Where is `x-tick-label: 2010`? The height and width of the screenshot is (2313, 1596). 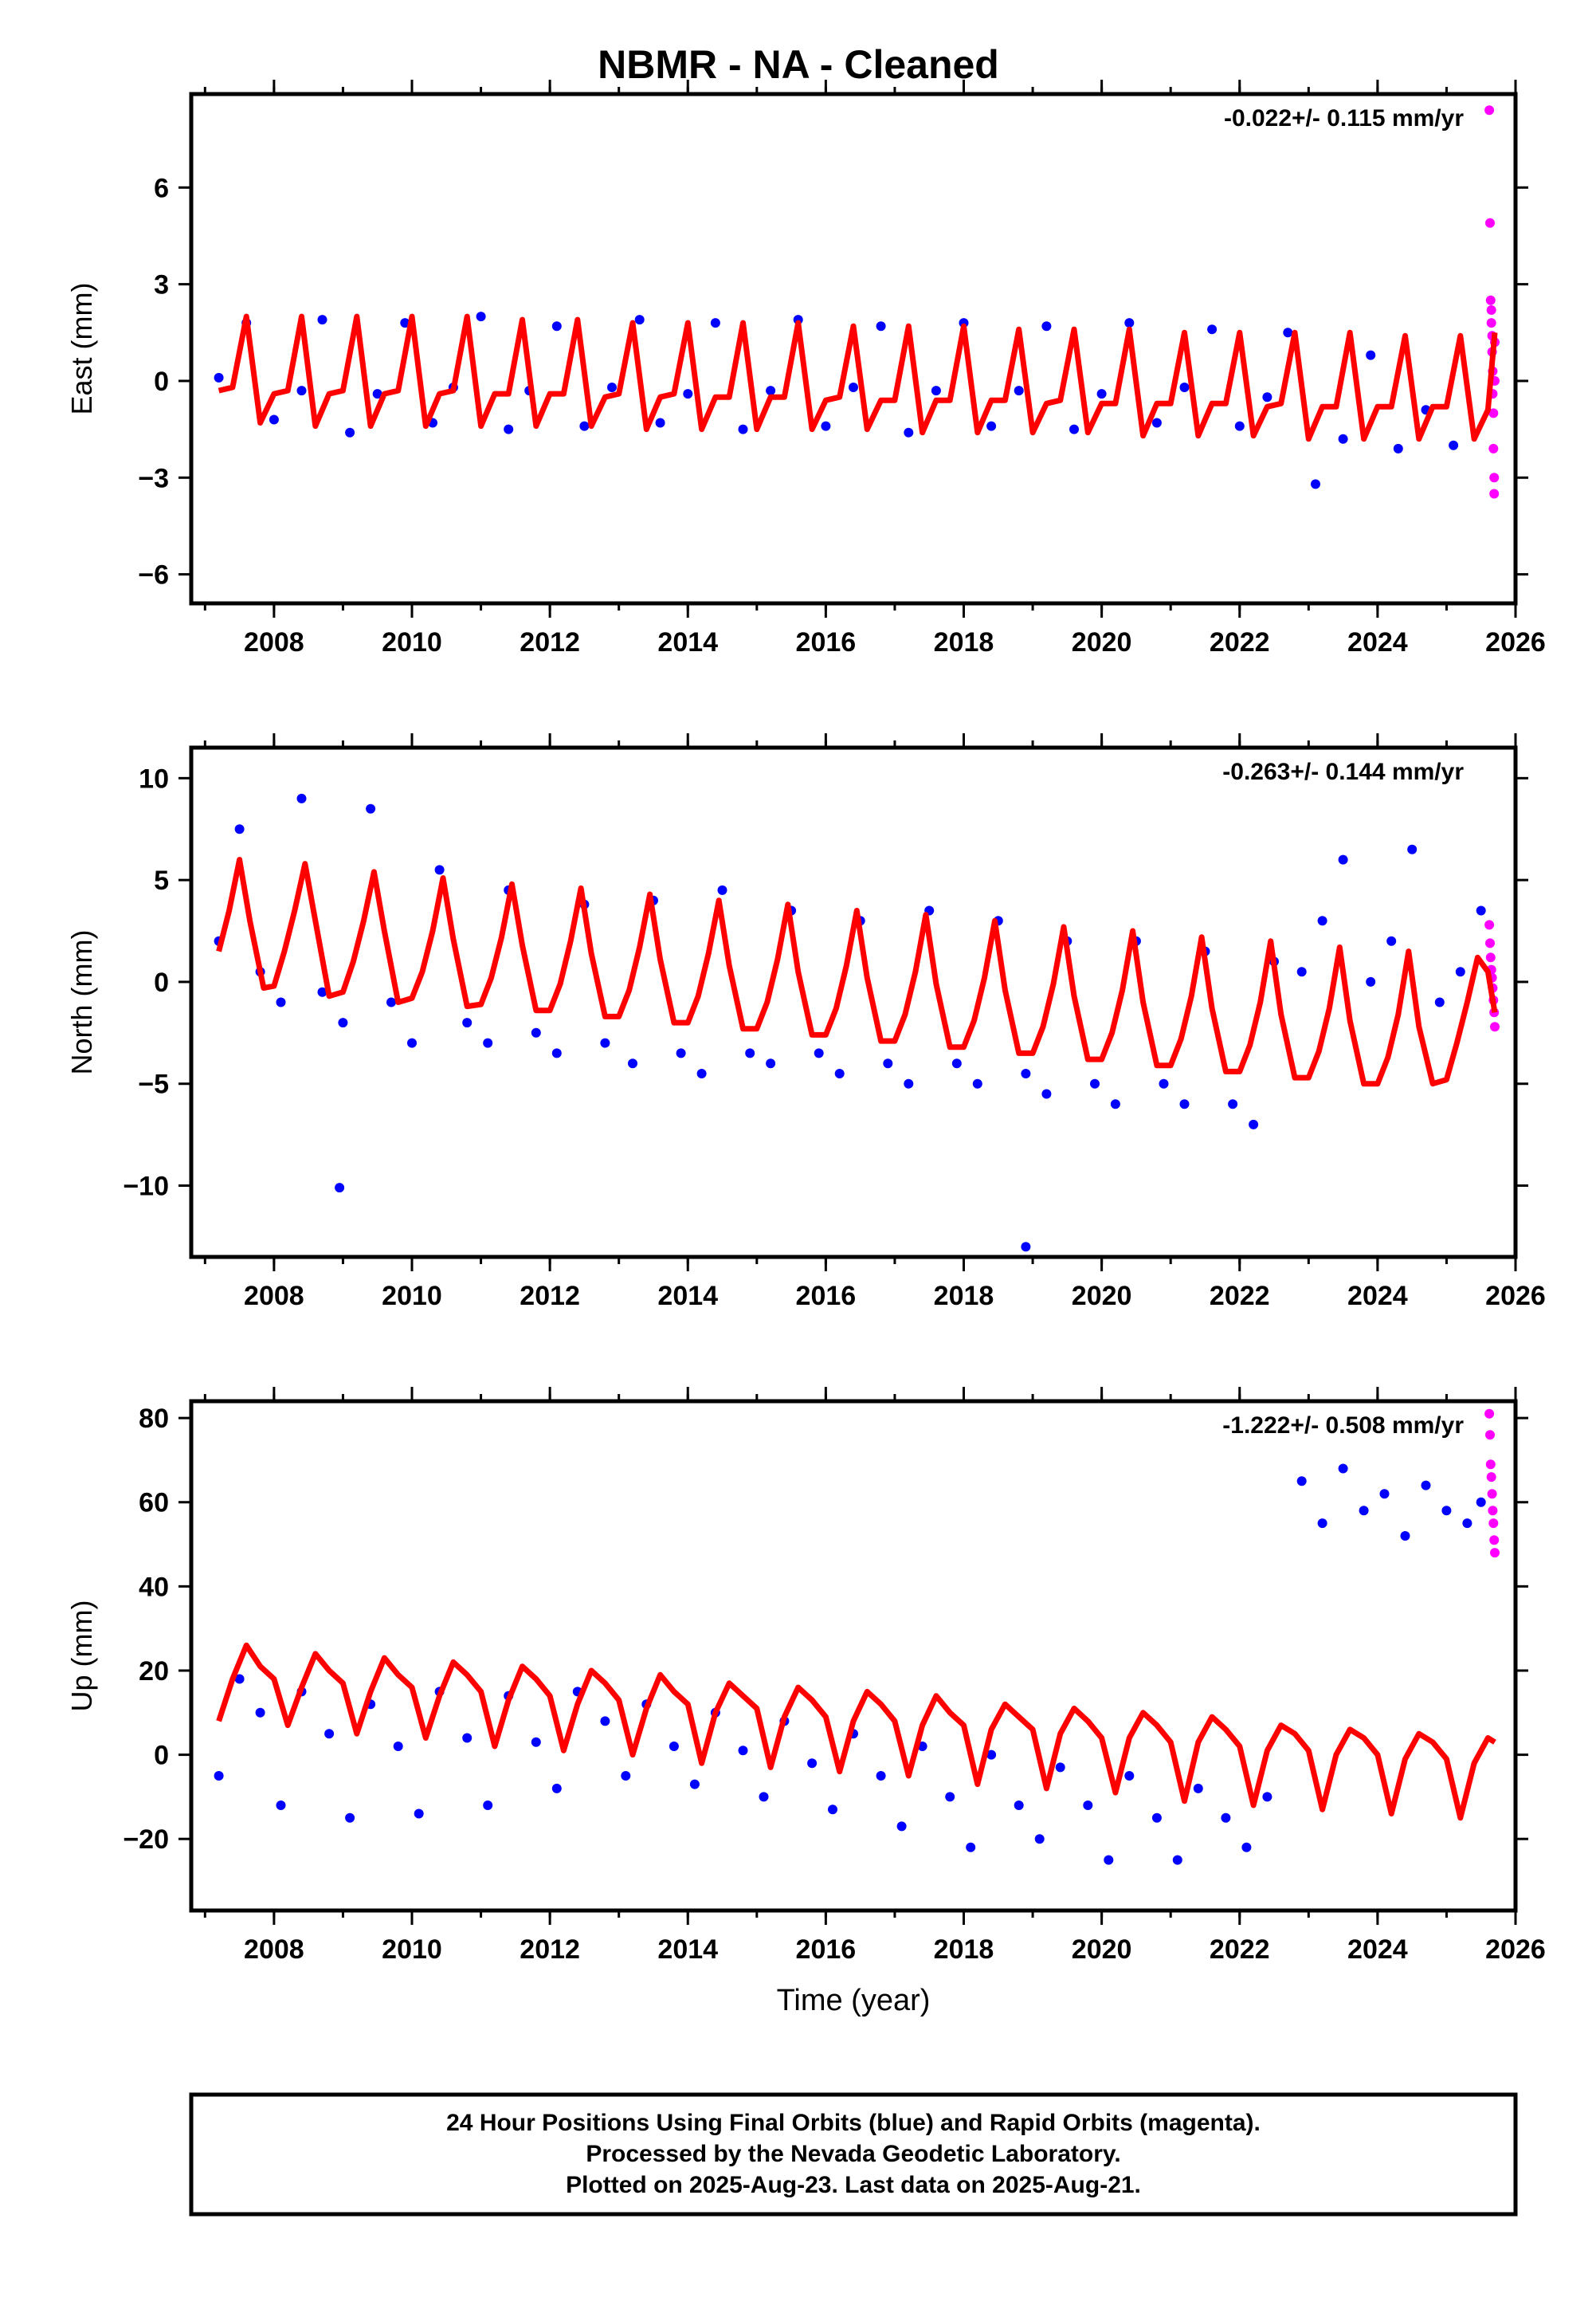
x-tick-label: 2010 is located at coordinates (412, 642).